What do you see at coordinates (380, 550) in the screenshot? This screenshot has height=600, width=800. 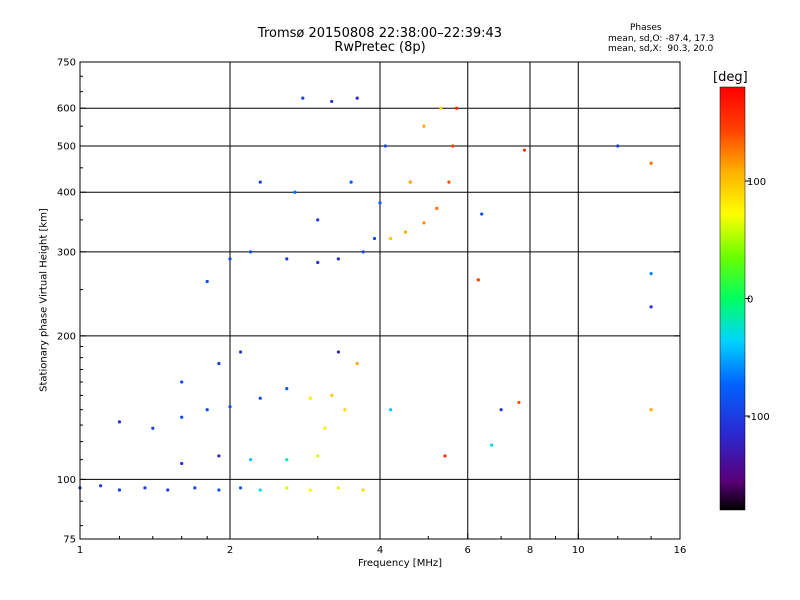 I see `x-tick-label: 4` at bounding box center [380, 550].